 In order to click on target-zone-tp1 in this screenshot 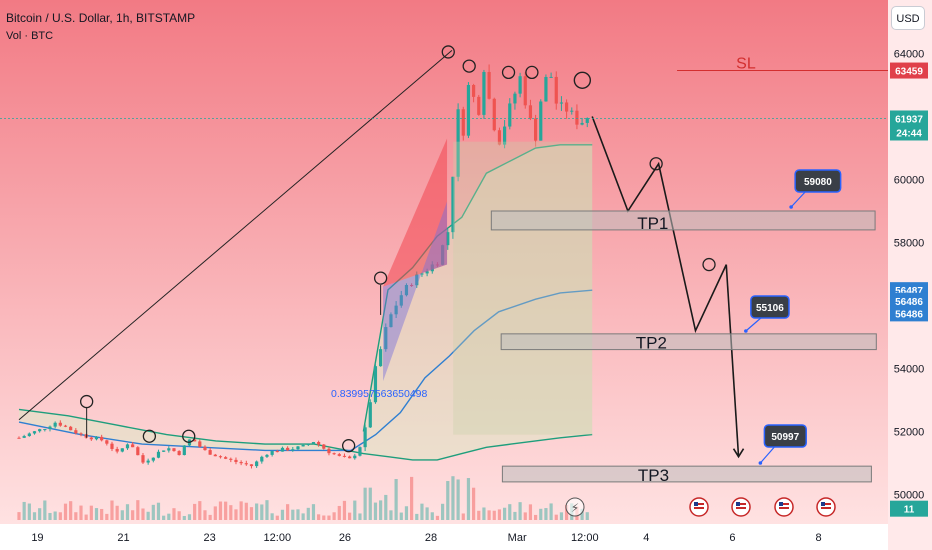, I will do `click(683, 220)`.